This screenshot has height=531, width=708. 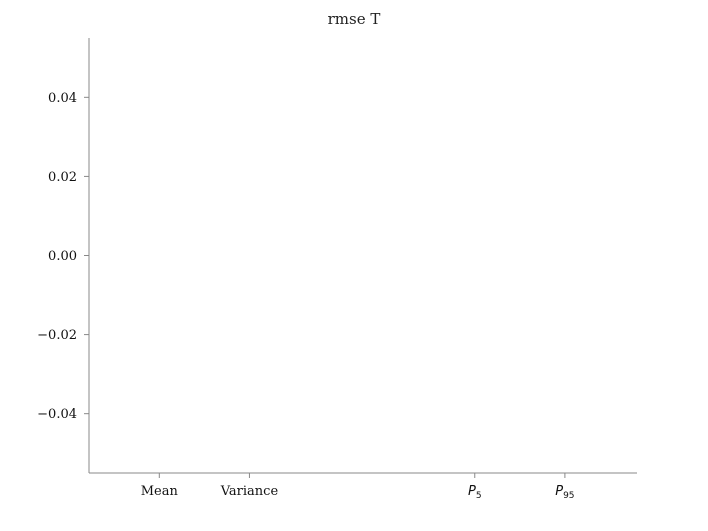 I want to click on x-tick-label: Mean, so click(x=160, y=491).